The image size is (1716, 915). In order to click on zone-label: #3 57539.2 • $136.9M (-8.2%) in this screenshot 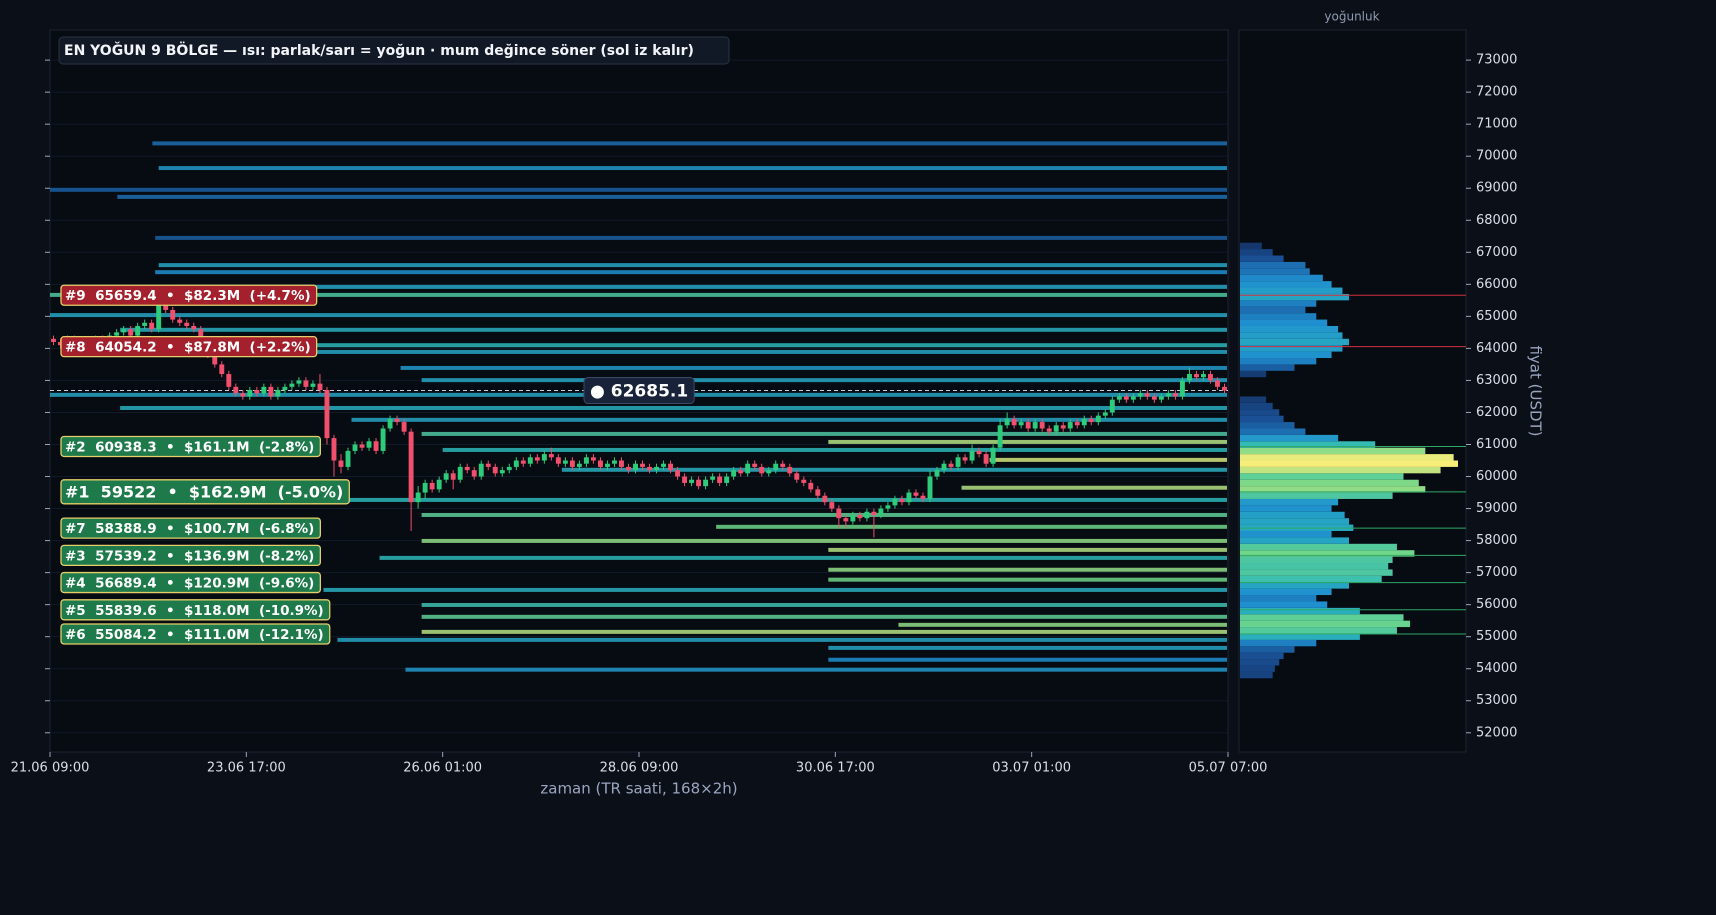, I will do `click(190, 555)`.